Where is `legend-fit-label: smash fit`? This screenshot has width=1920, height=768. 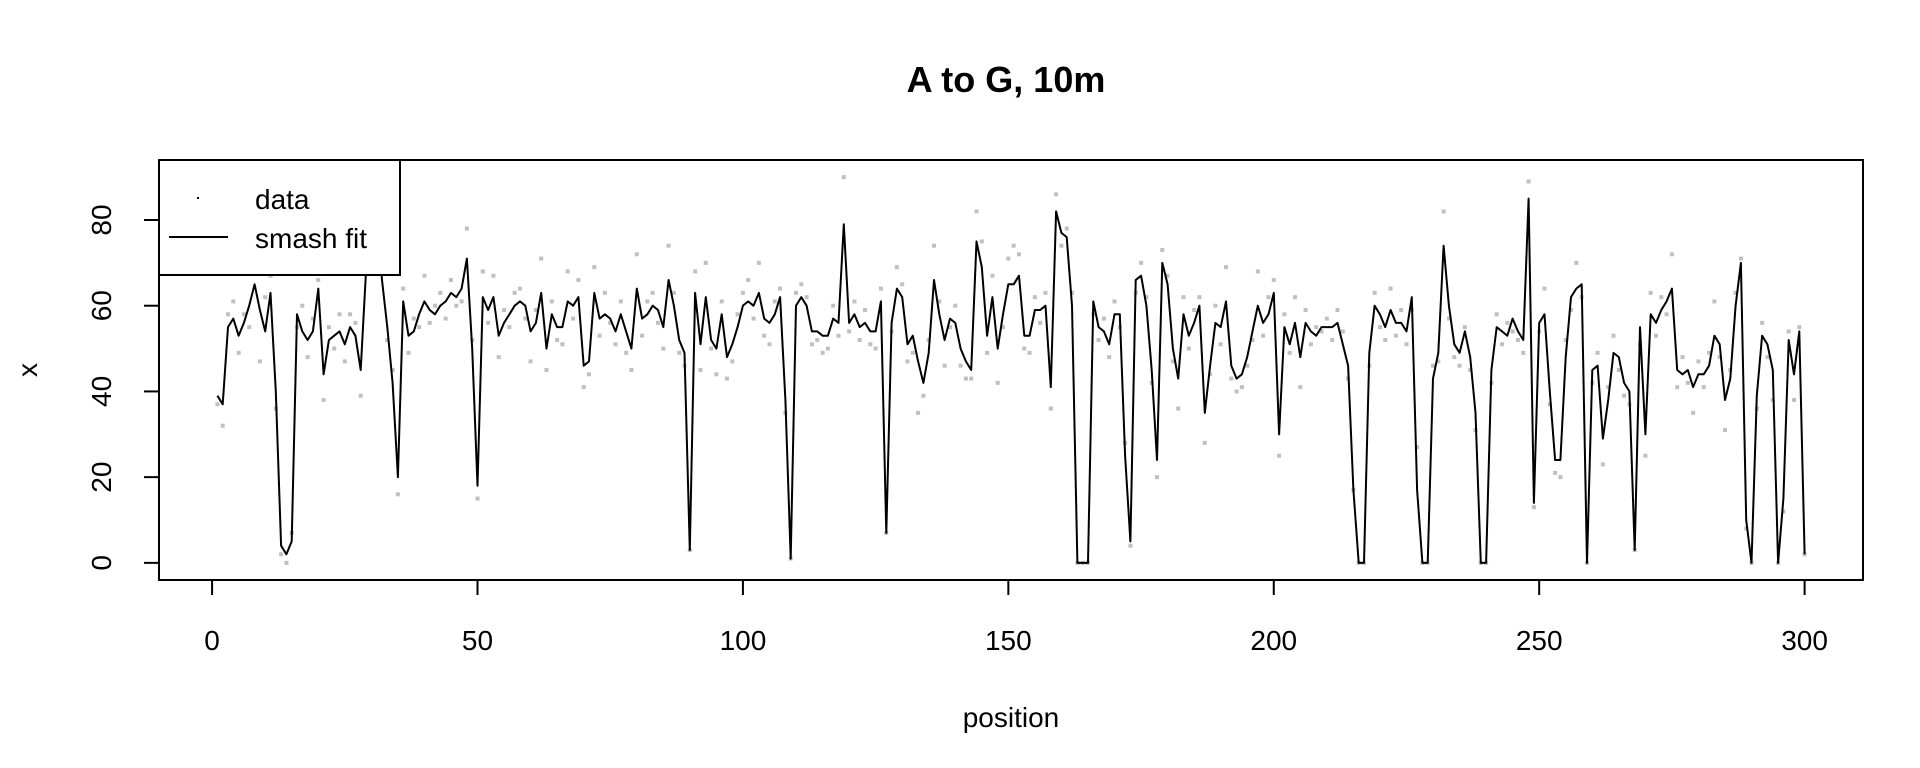
legend-fit-label: smash fit is located at coordinates (311, 238).